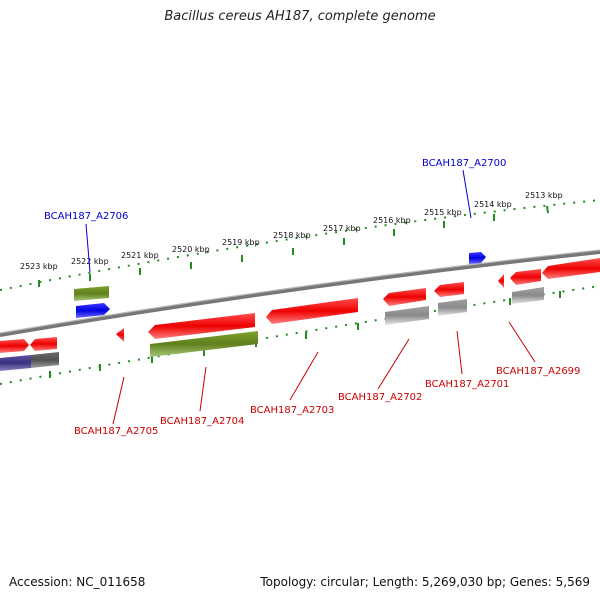  What do you see at coordinates (393, 364) in the screenshot?
I see `leader-a2702` at bounding box center [393, 364].